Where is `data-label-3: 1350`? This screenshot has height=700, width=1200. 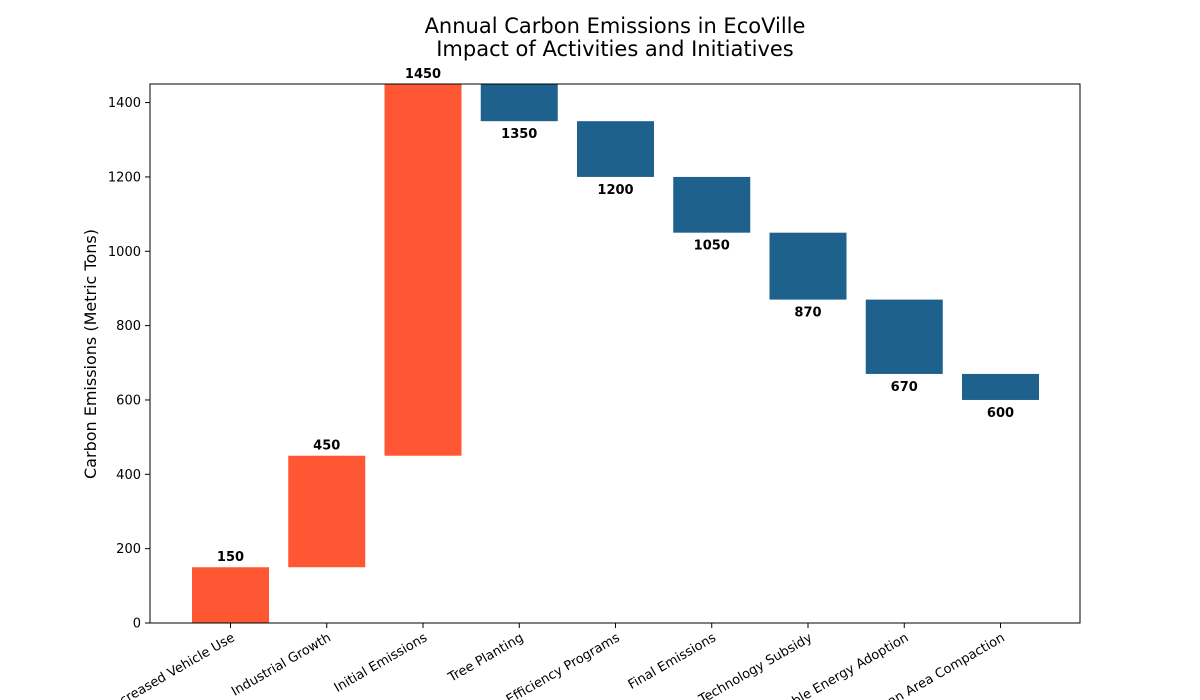
data-label-3: 1350 is located at coordinates (519, 134).